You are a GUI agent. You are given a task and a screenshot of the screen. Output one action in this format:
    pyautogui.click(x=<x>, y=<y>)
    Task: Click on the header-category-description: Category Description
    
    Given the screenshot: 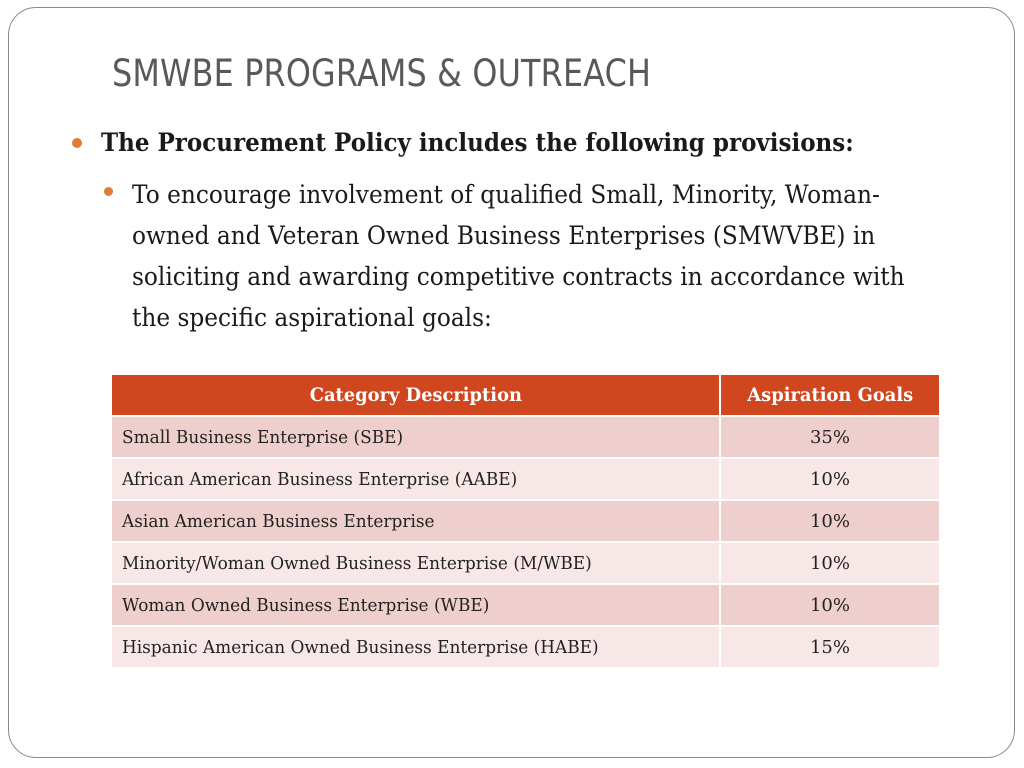 What is the action you would take?
    pyautogui.click(x=416, y=395)
    